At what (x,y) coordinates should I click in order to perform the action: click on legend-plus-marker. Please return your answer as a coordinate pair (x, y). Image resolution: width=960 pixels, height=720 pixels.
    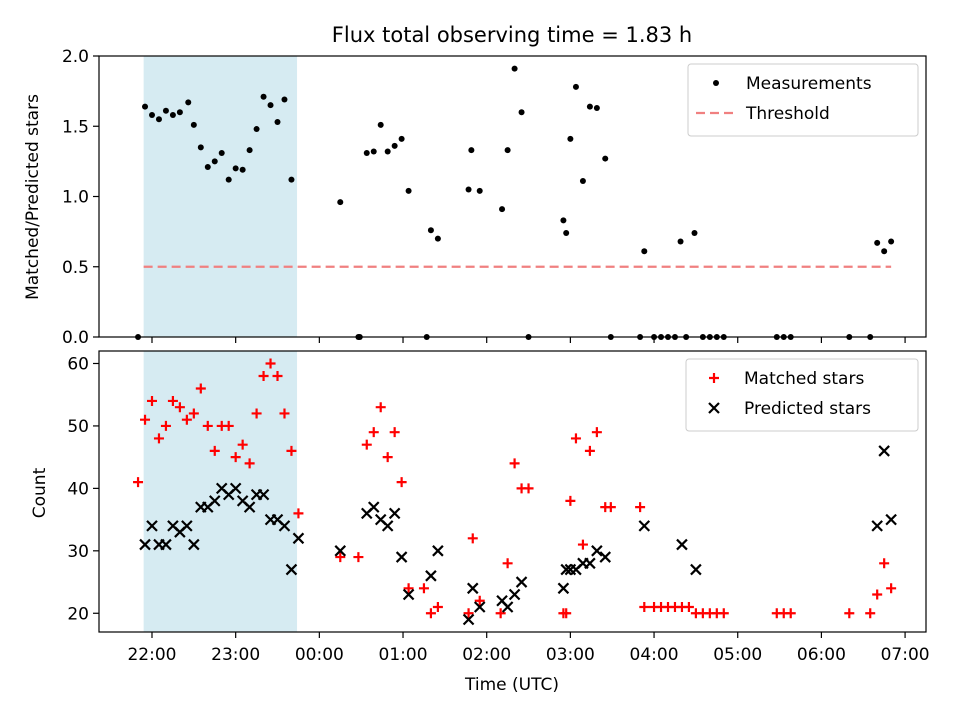
    Looking at the image, I should click on (714, 378).